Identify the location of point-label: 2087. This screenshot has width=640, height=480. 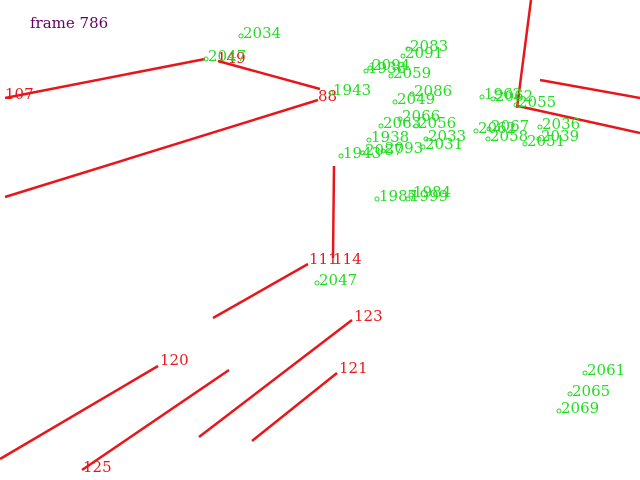
(384, 150).